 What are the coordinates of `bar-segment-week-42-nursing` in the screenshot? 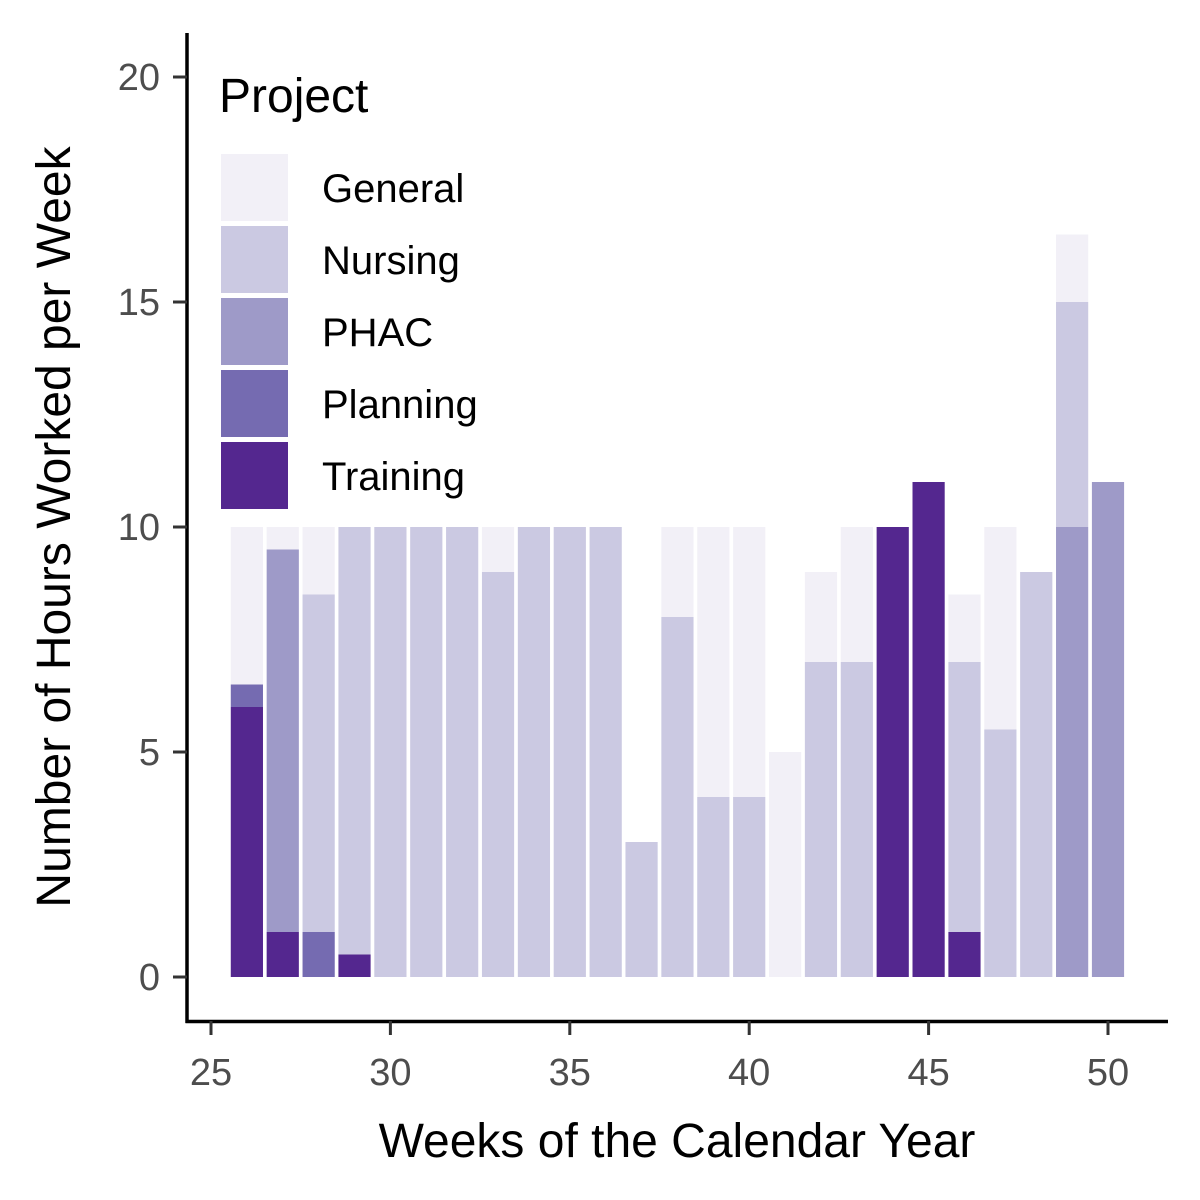 It's located at (821, 819).